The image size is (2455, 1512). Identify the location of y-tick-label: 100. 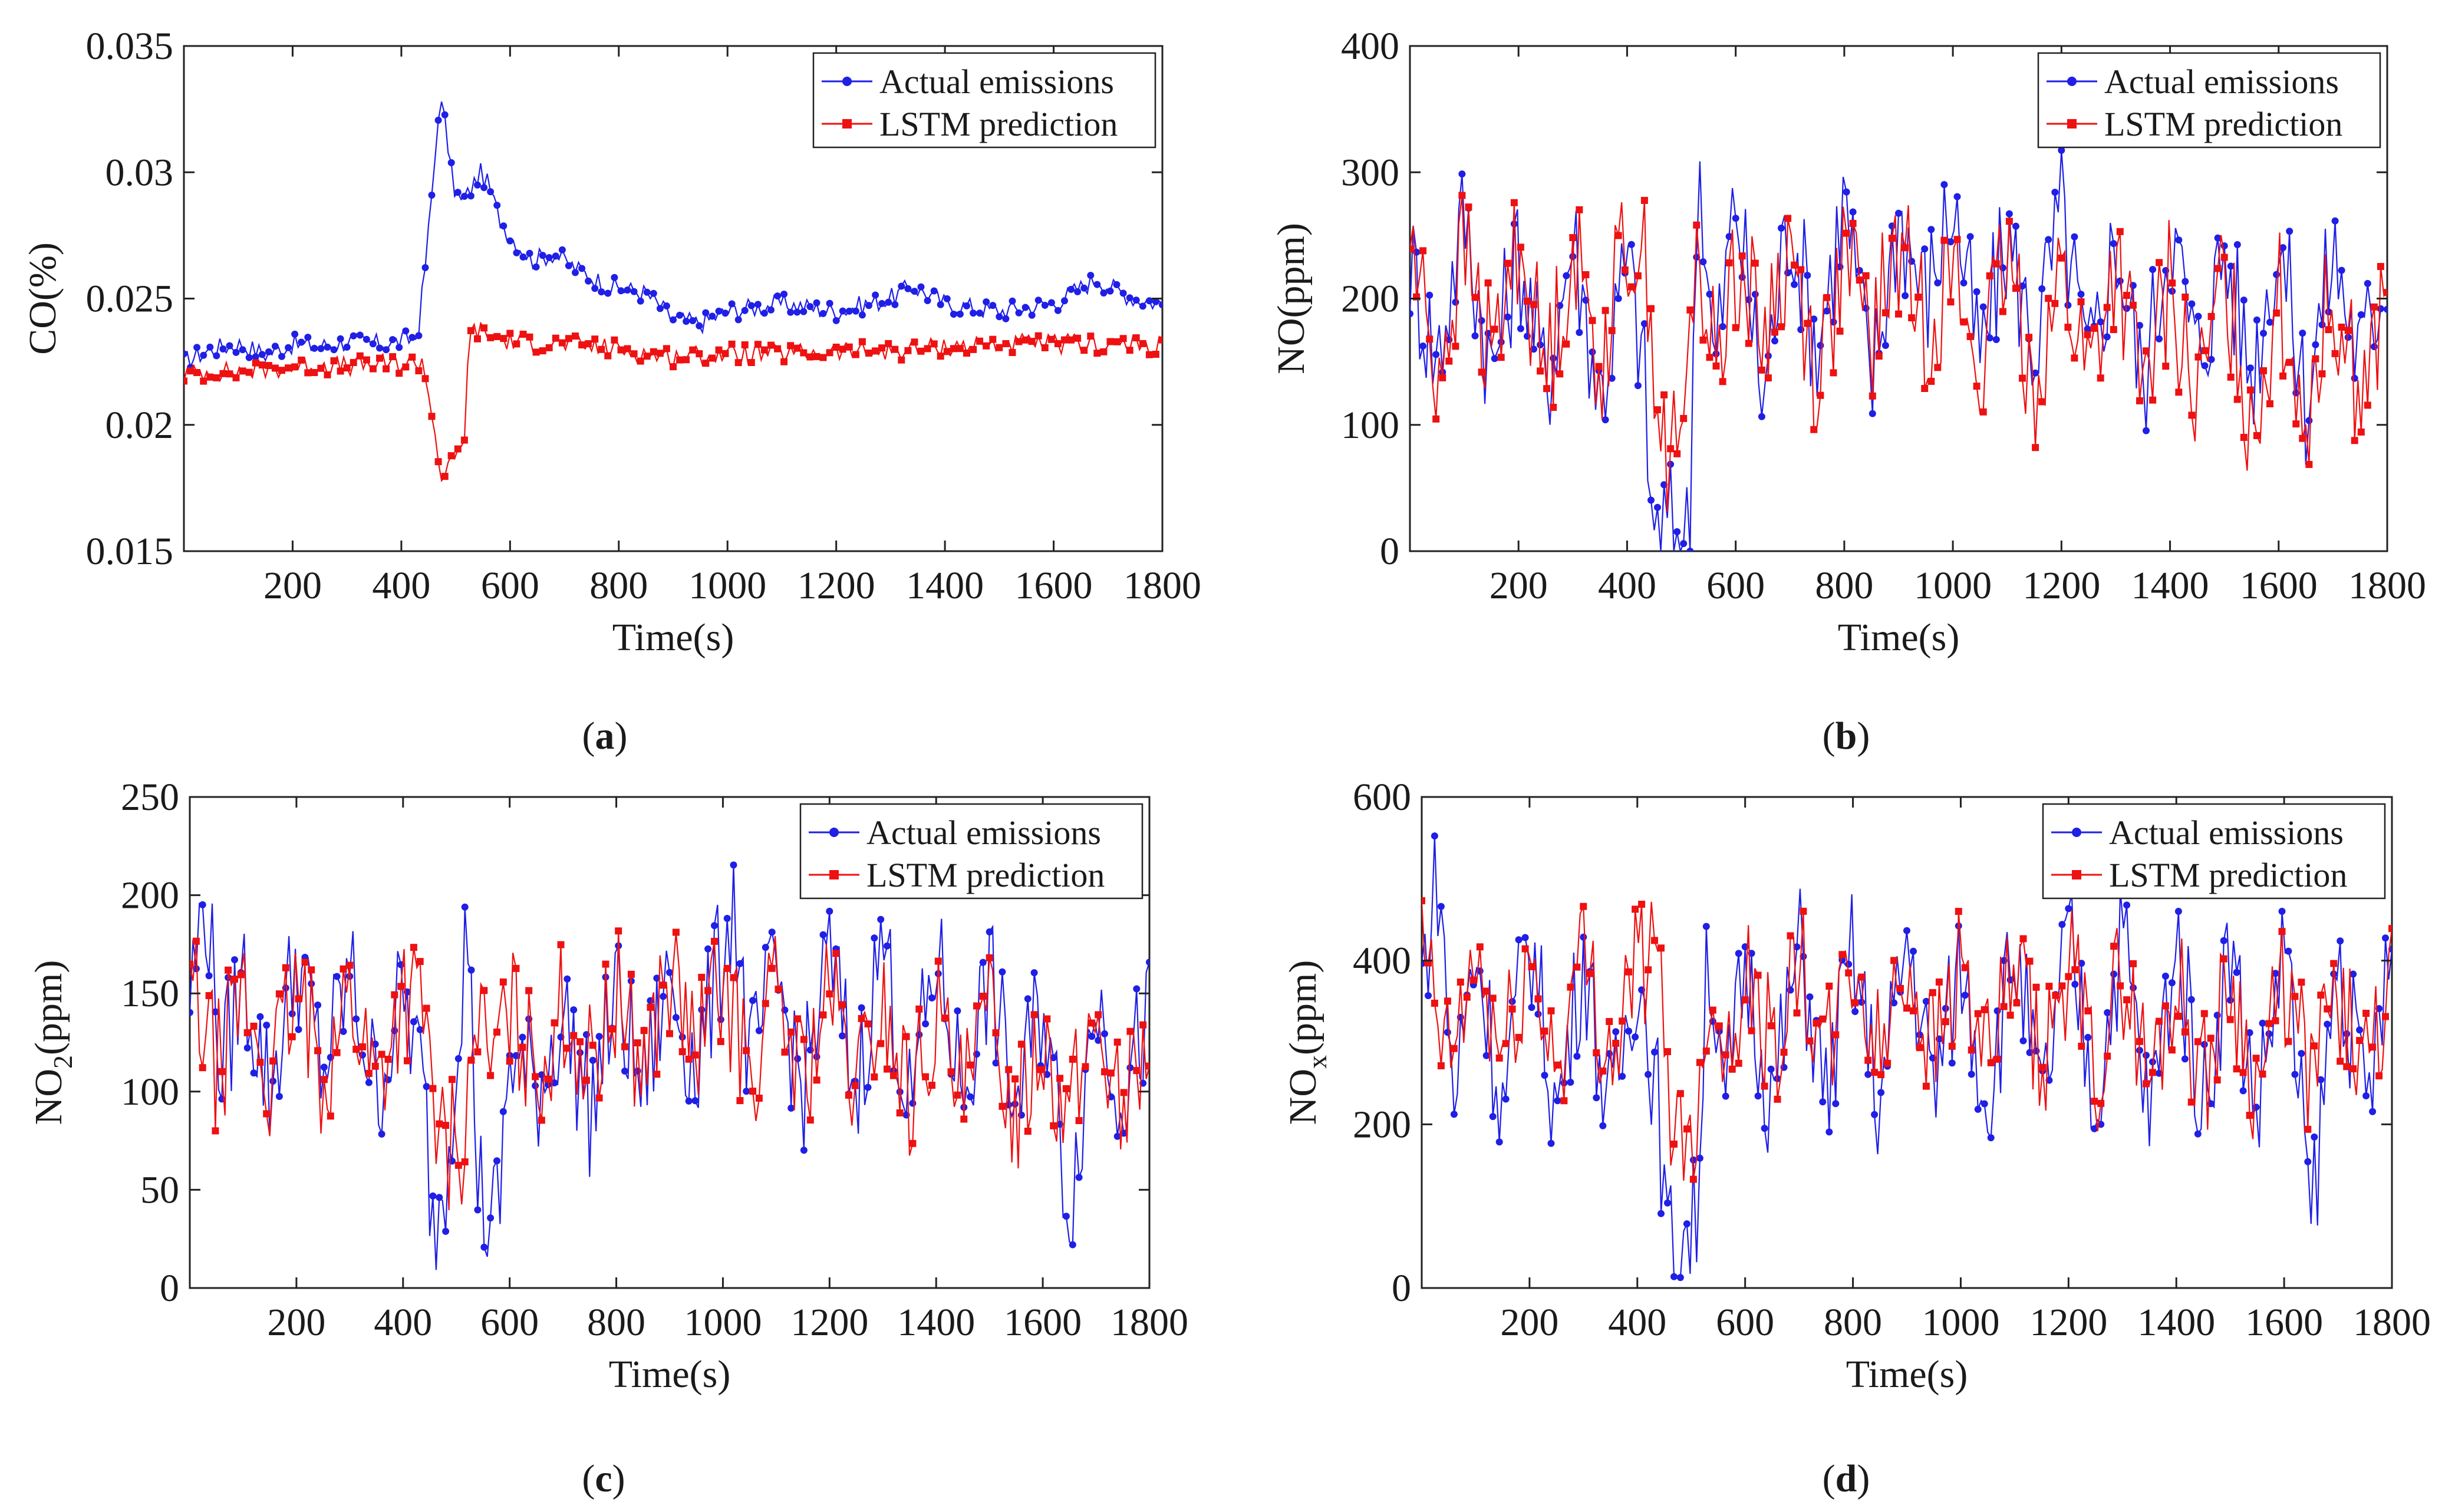
(150, 1092).